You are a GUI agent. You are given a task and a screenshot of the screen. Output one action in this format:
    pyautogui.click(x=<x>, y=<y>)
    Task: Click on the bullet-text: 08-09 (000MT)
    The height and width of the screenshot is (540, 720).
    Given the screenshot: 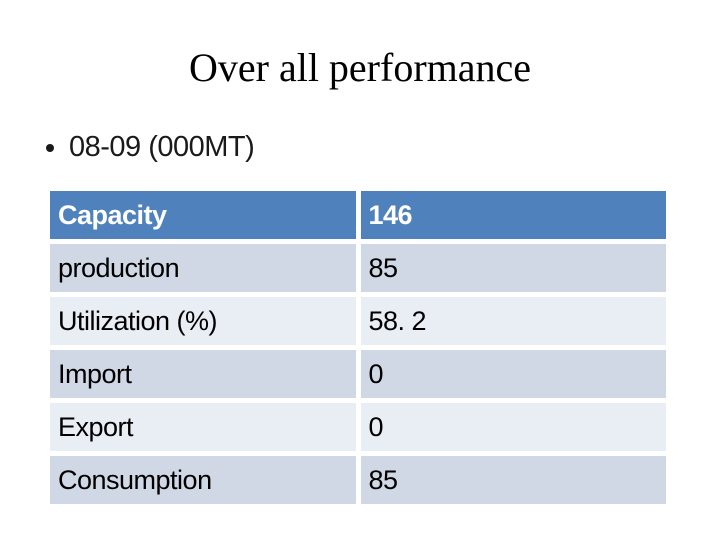 What is the action you would take?
    pyautogui.click(x=162, y=147)
    